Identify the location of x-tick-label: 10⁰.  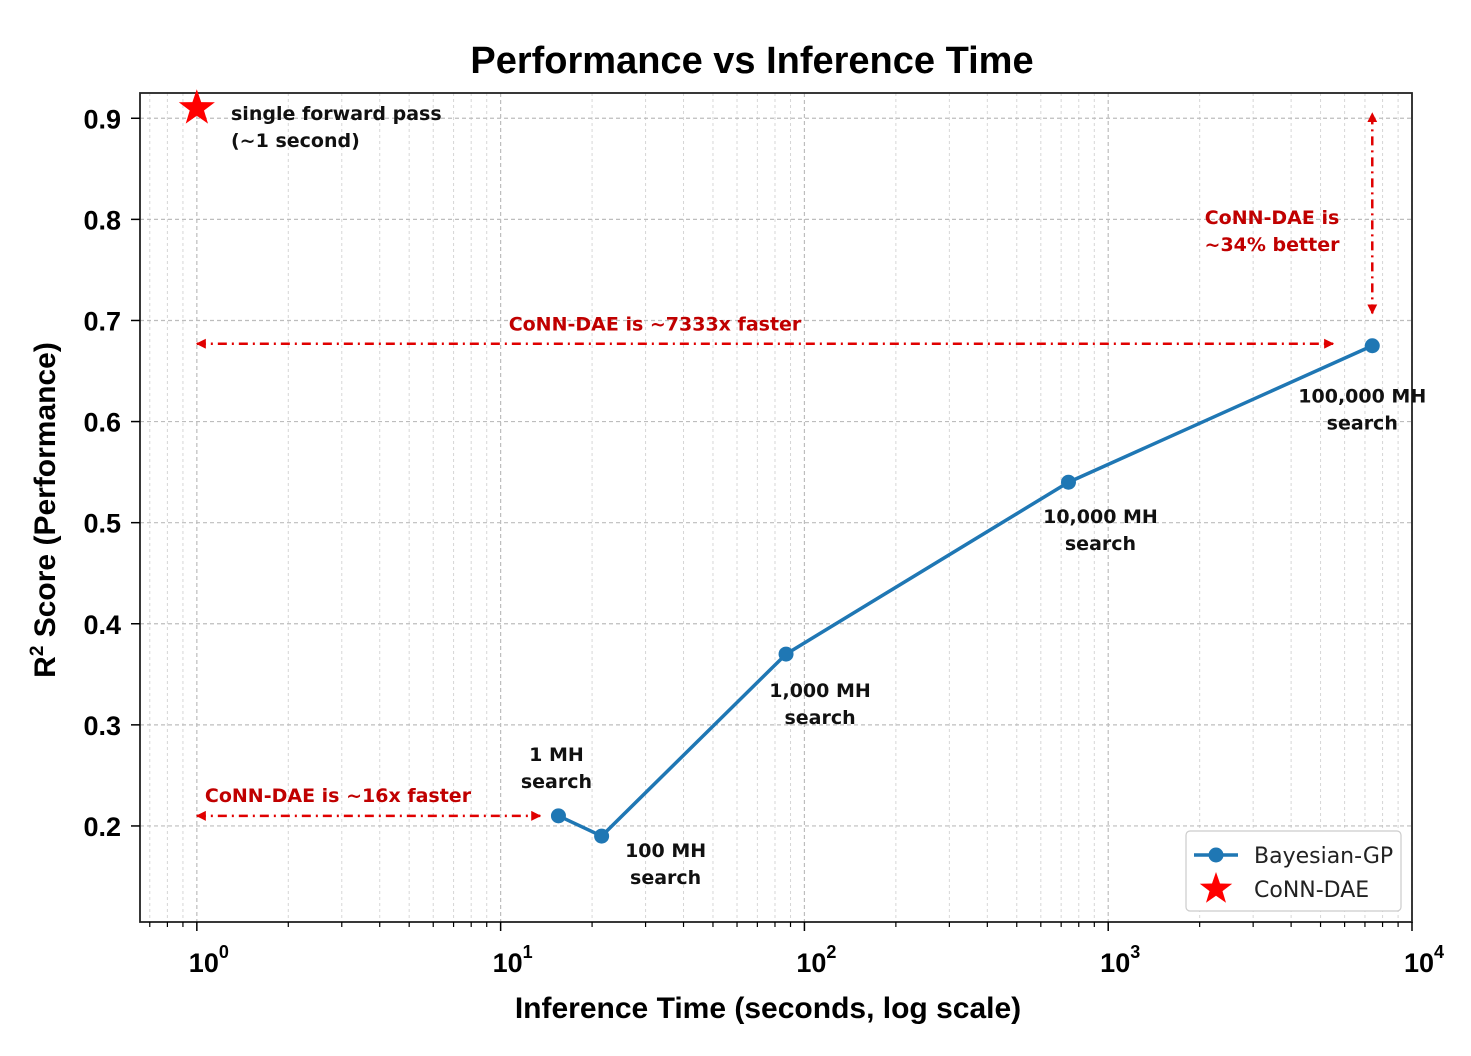
(209, 960).